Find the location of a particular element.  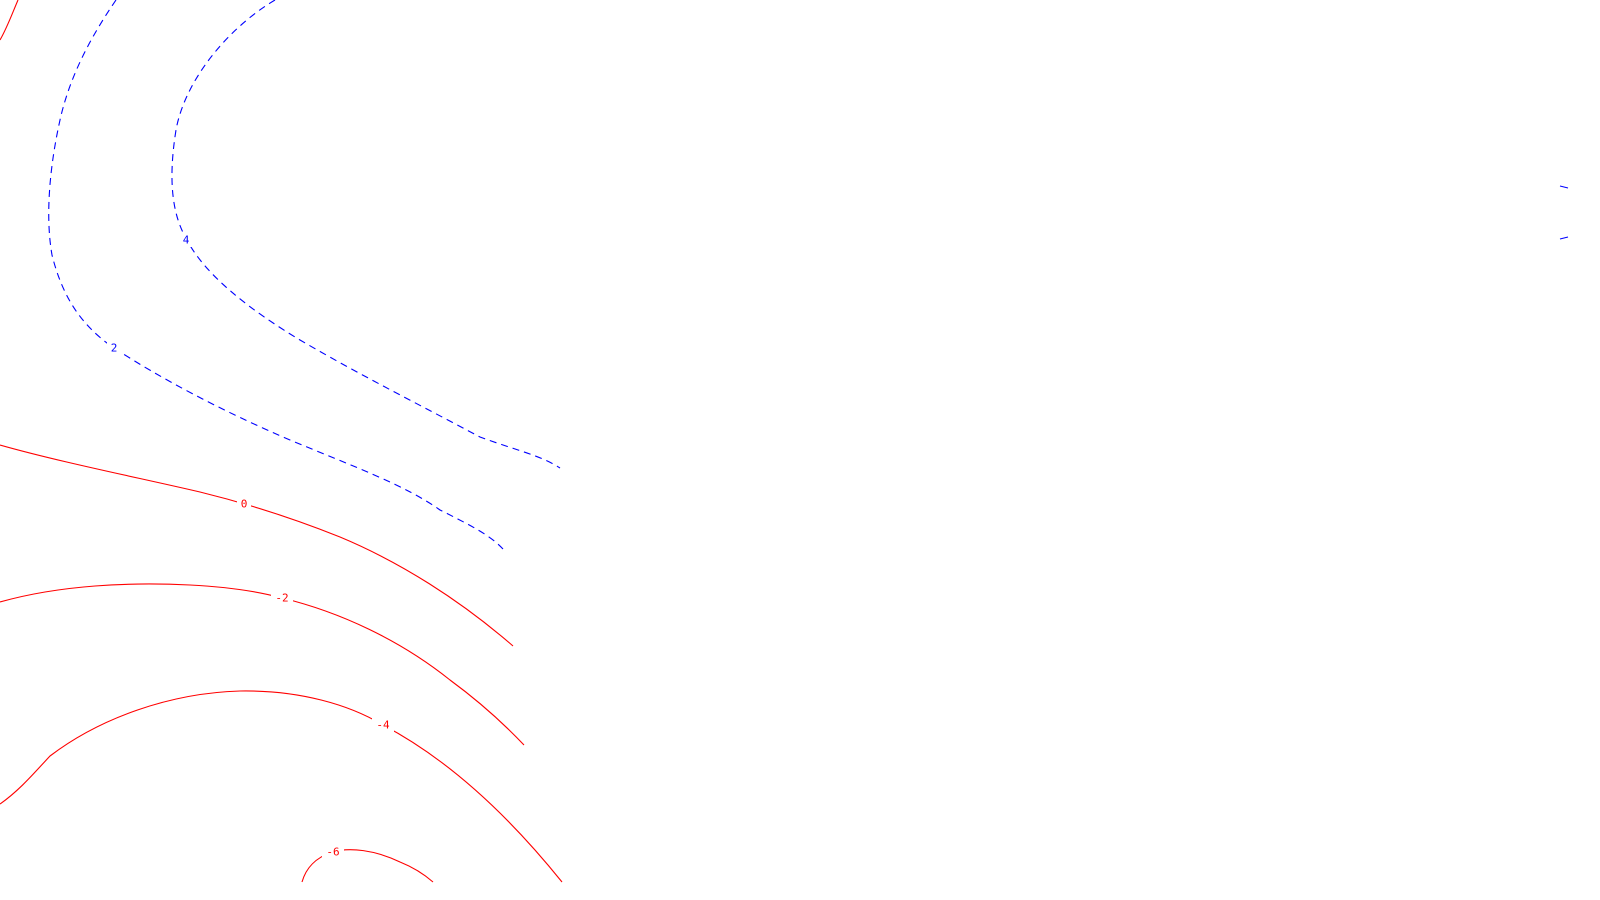

contour-line-neg4 is located at coordinates (281, 786).